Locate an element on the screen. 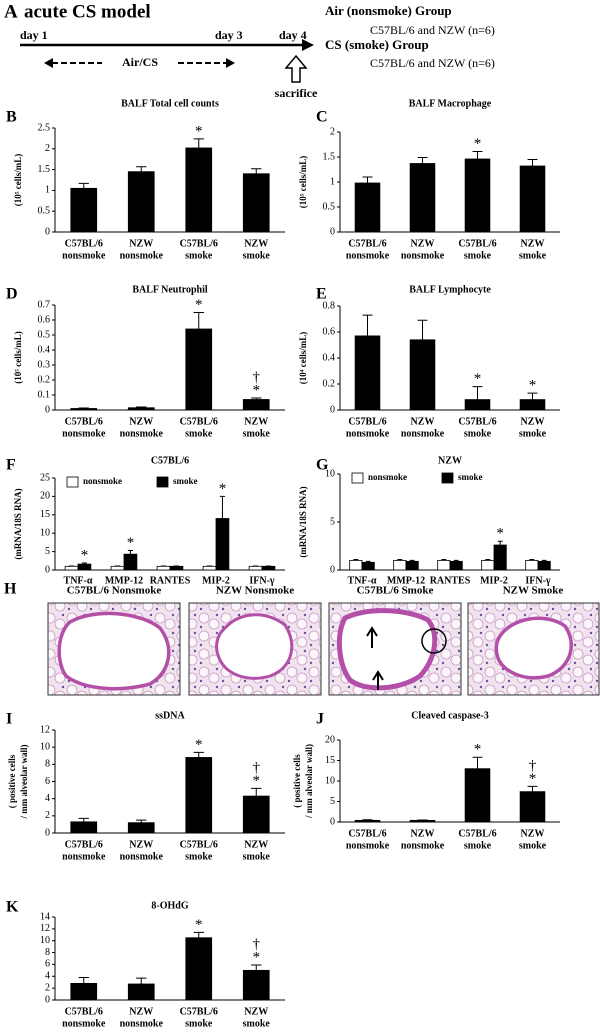 Image resolution: width=600 pixels, height=1034 pixels. day-label: day 3 is located at coordinates (229, 35).